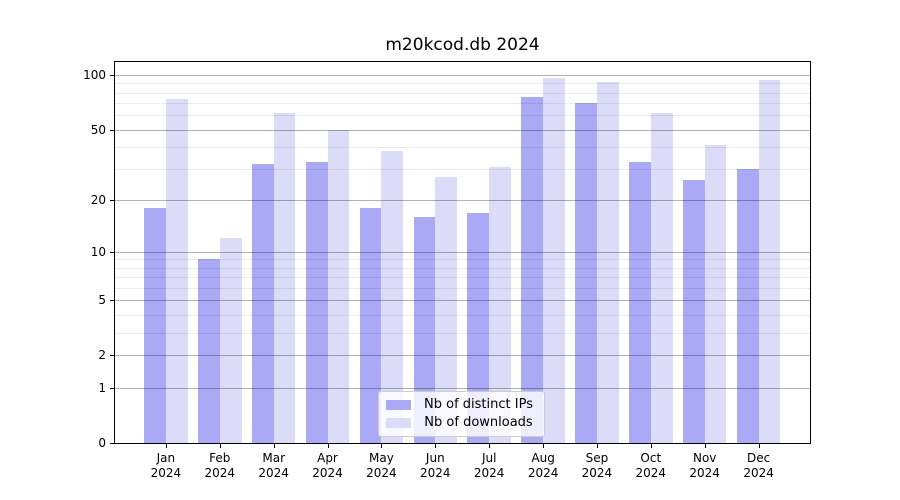 The width and height of the screenshot is (900, 500). What do you see at coordinates (220, 446) in the screenshot?
I see `x-tick-feb` at bounding box center [220, 446].